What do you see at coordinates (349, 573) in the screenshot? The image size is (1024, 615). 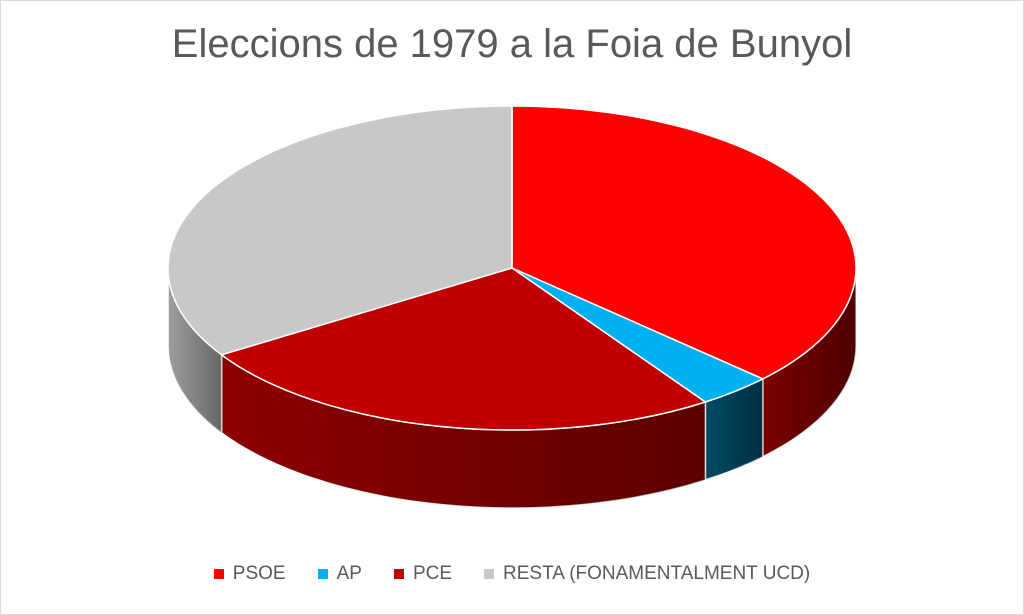 I see `legend-label: AP` at bounding box center [349, 573].